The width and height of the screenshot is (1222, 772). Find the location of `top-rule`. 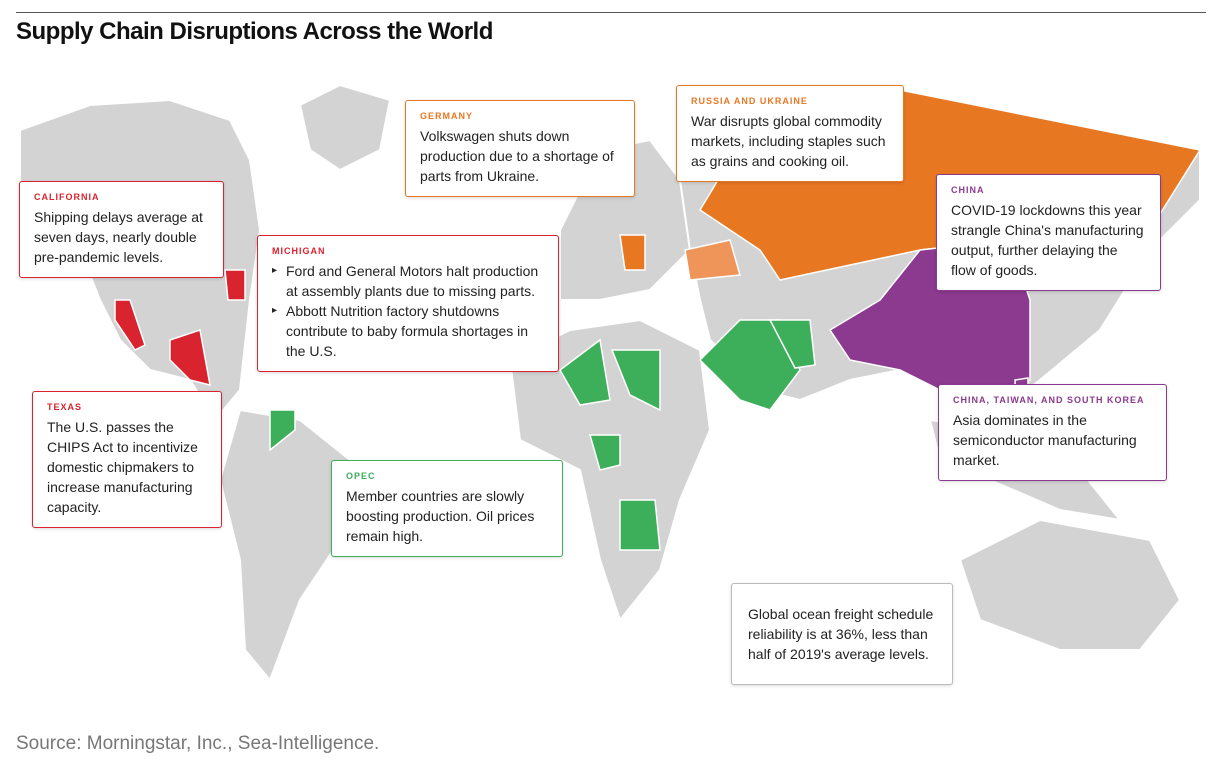

top-rule is located at coordinates (611, 12).